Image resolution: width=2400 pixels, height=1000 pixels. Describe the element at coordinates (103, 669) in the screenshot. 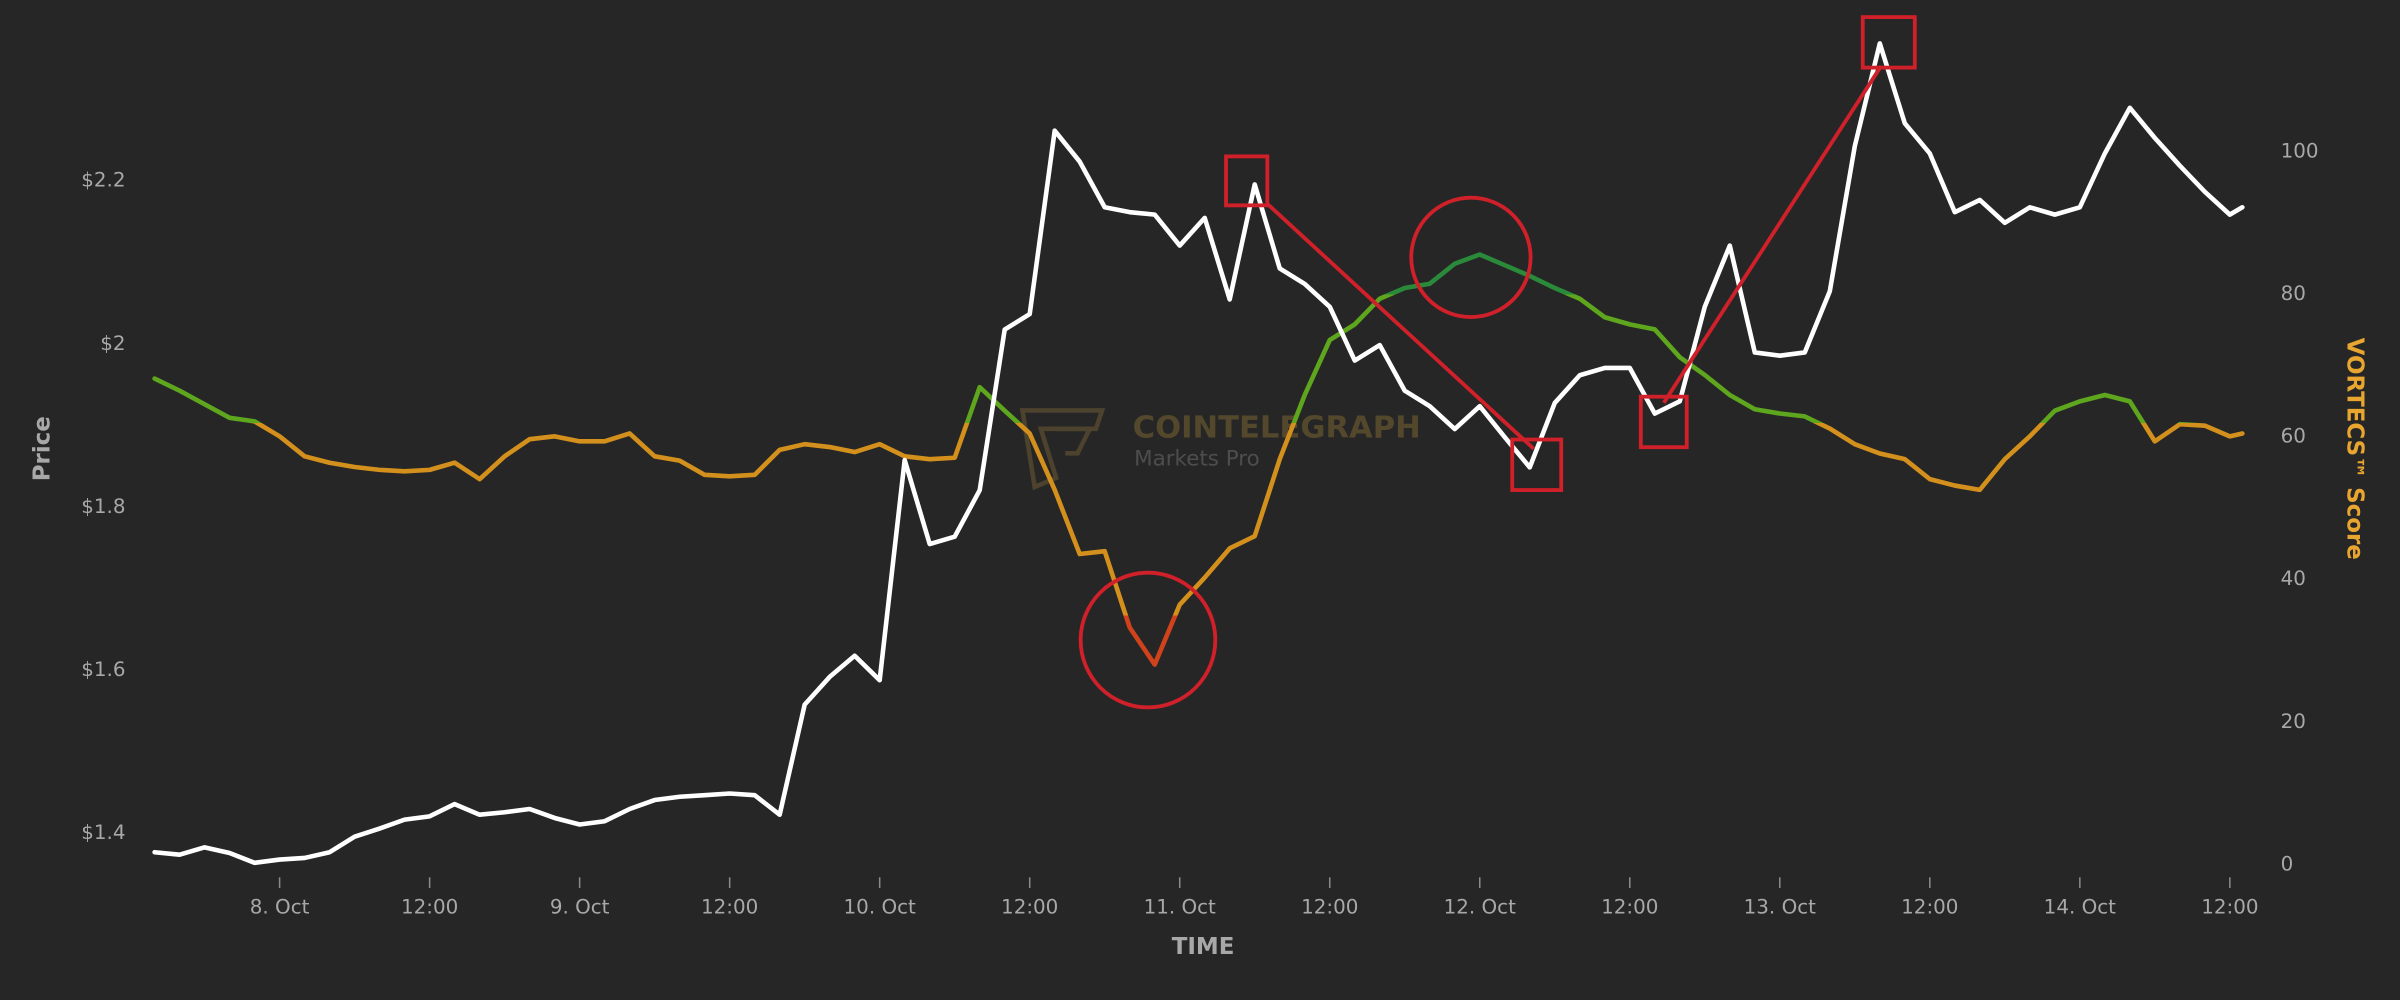

I see `y-tick-label: $1.6` at that location.